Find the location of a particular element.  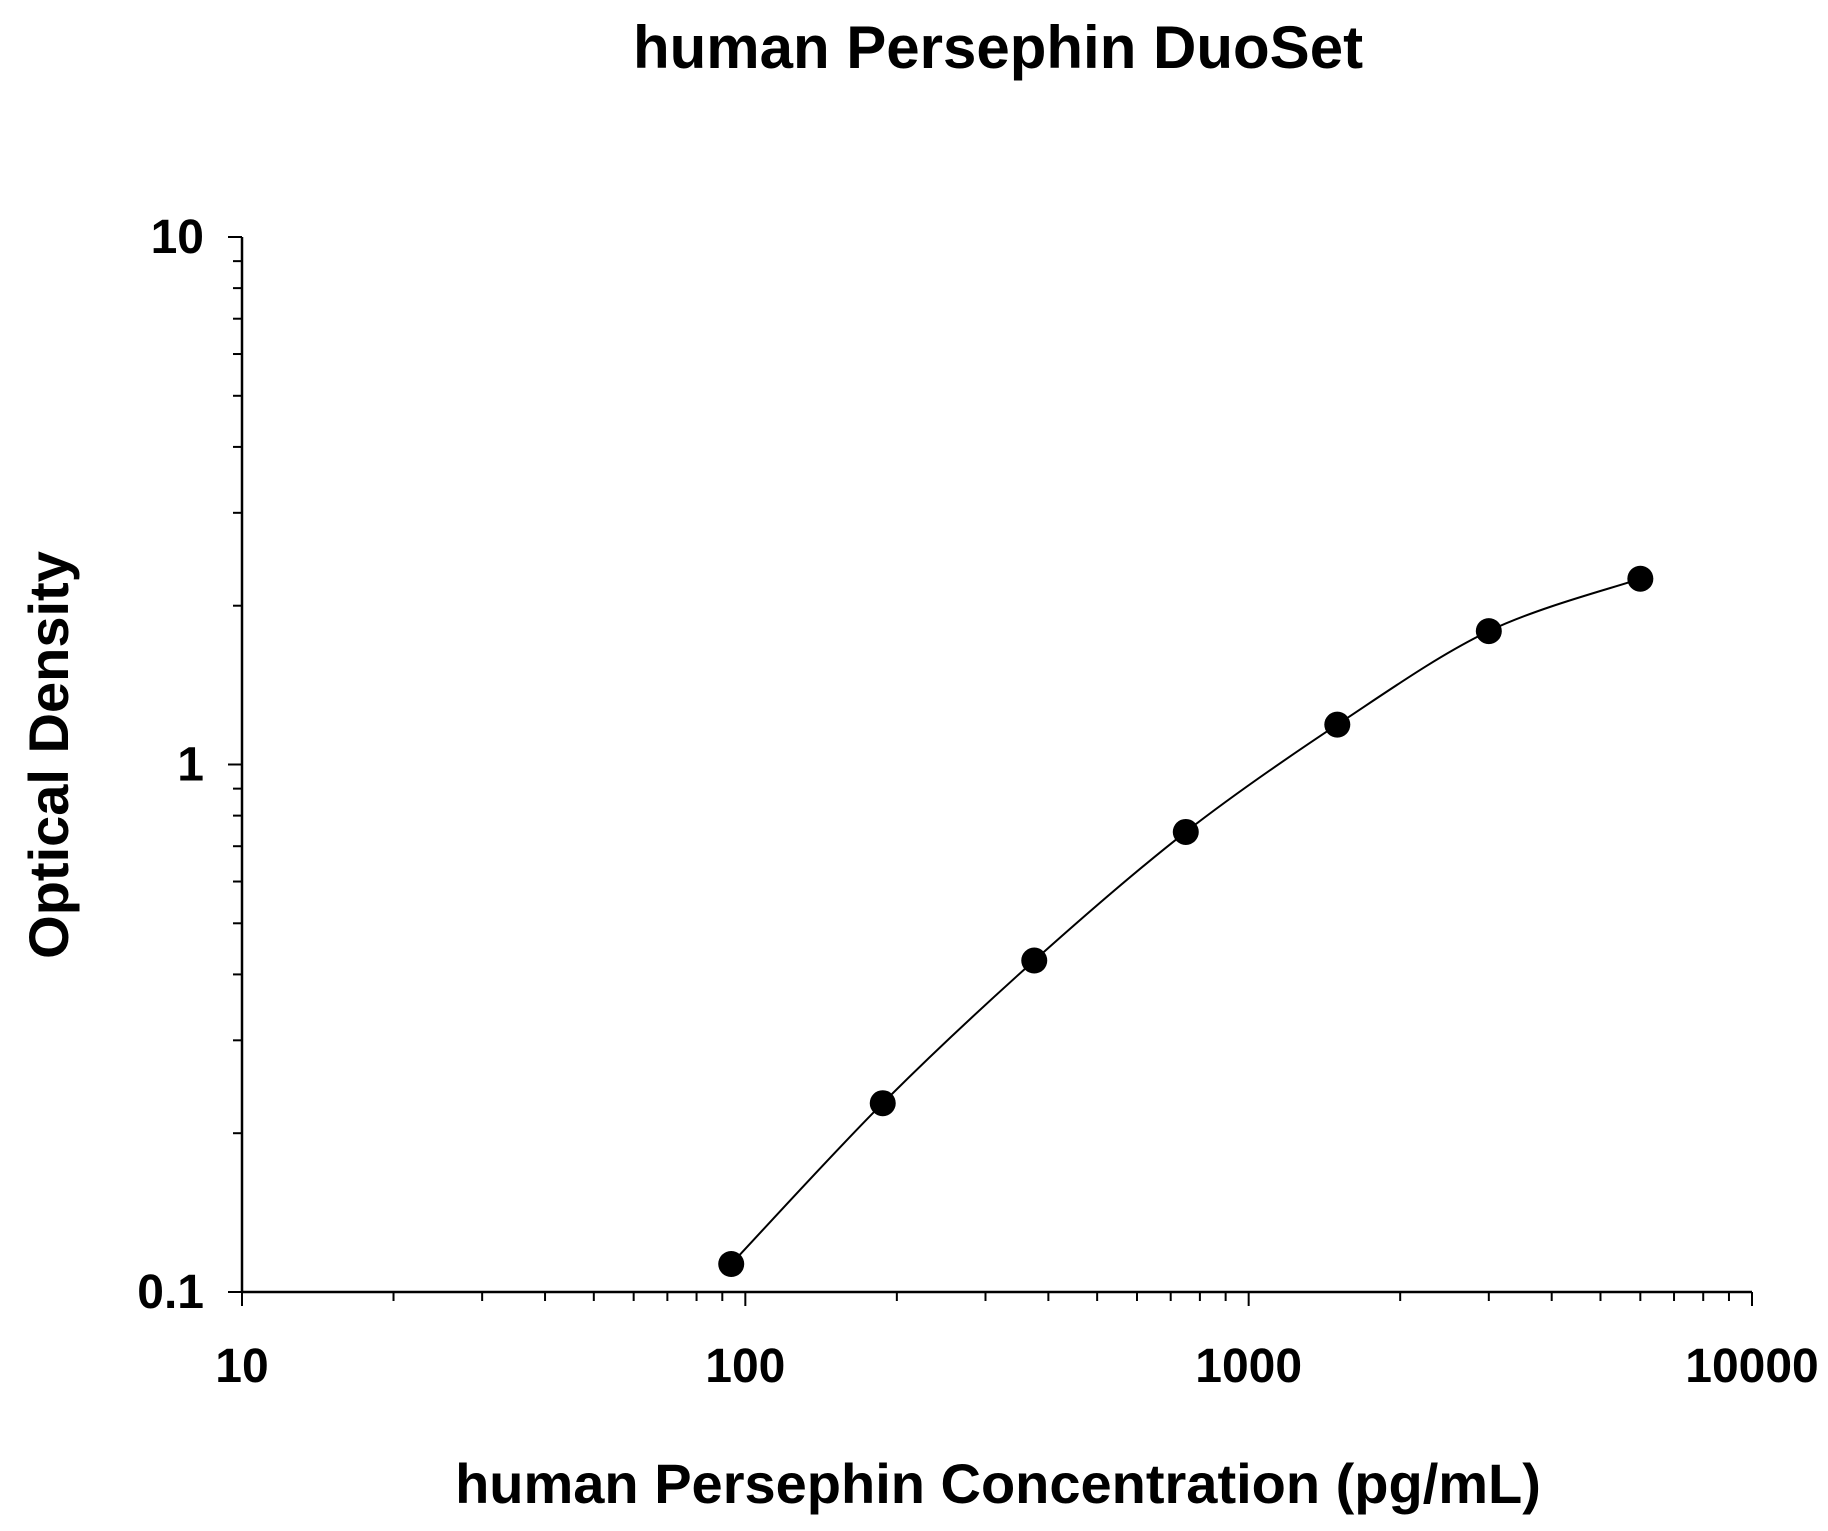

x-tick-label: 100 is located at coordinates (745, 1366).